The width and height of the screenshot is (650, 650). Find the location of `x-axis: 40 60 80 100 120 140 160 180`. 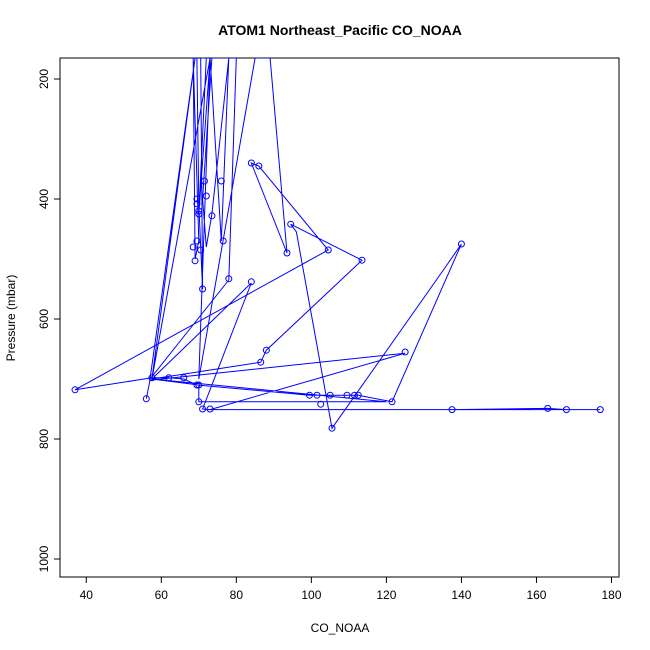

x-axis: 40 60 80 100 120 140 160 180 is located at coordinates (351, 589).